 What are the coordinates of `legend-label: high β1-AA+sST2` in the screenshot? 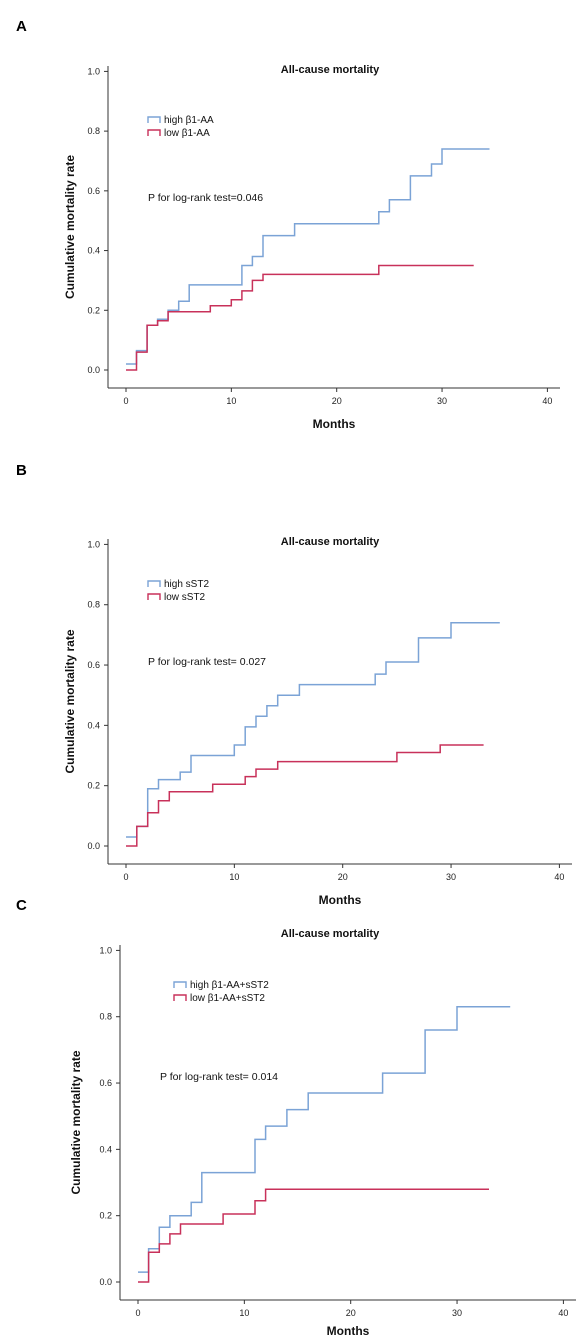 It's located at (229, 985).